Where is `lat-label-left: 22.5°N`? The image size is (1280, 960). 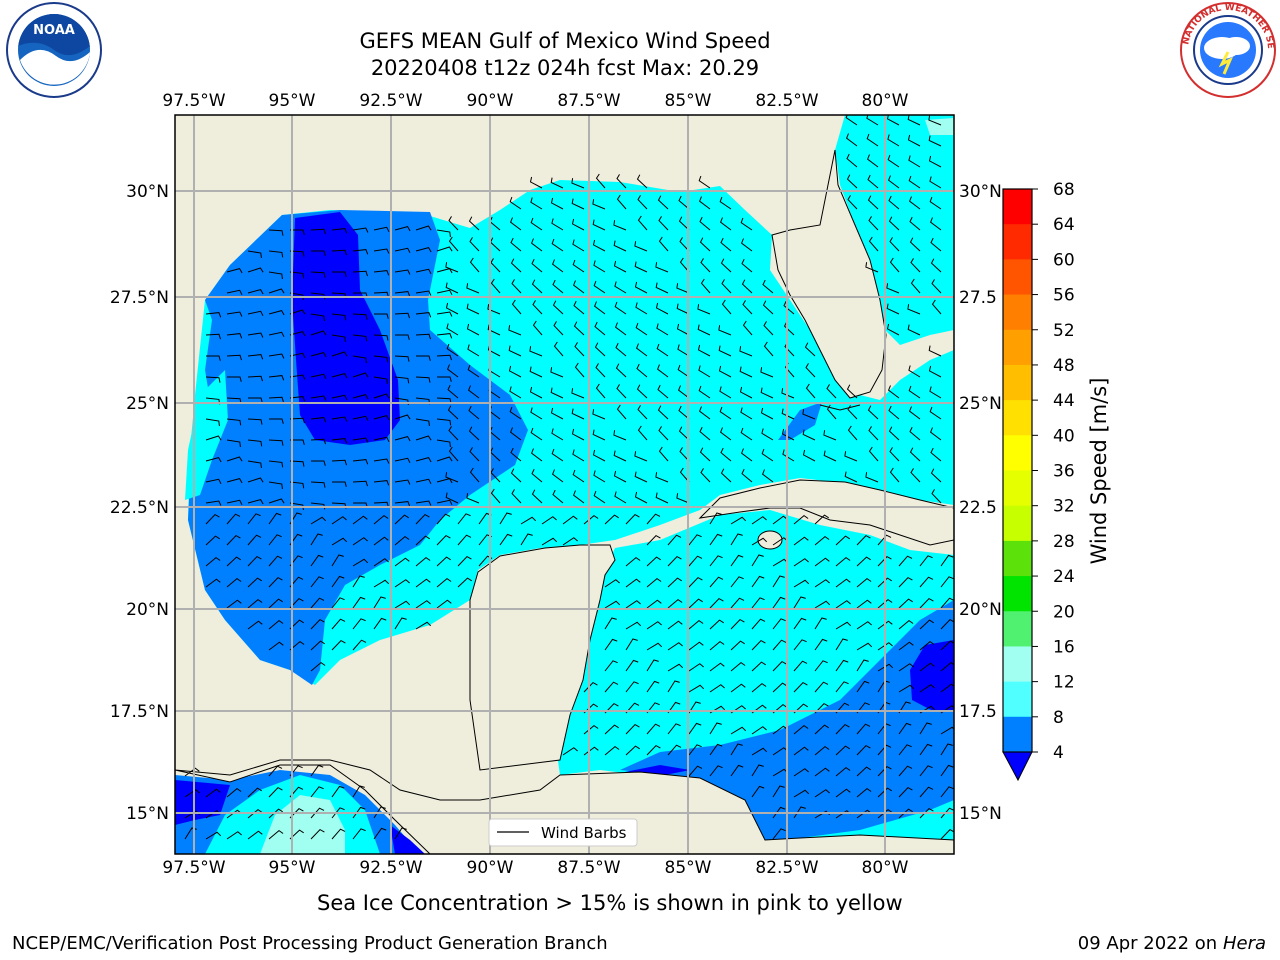
lat-label-left: 22.5°N is located at coordinates (139, 508).